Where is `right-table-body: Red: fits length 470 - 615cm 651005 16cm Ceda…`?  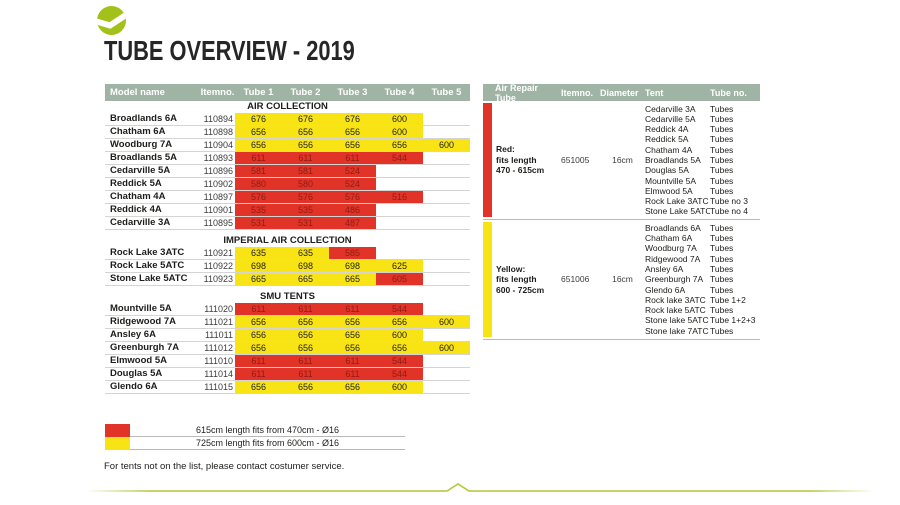
right-table-body: Red: fits length 470 - 615cm 651005 16cm Ceda… is located at coordinates (621, 220).